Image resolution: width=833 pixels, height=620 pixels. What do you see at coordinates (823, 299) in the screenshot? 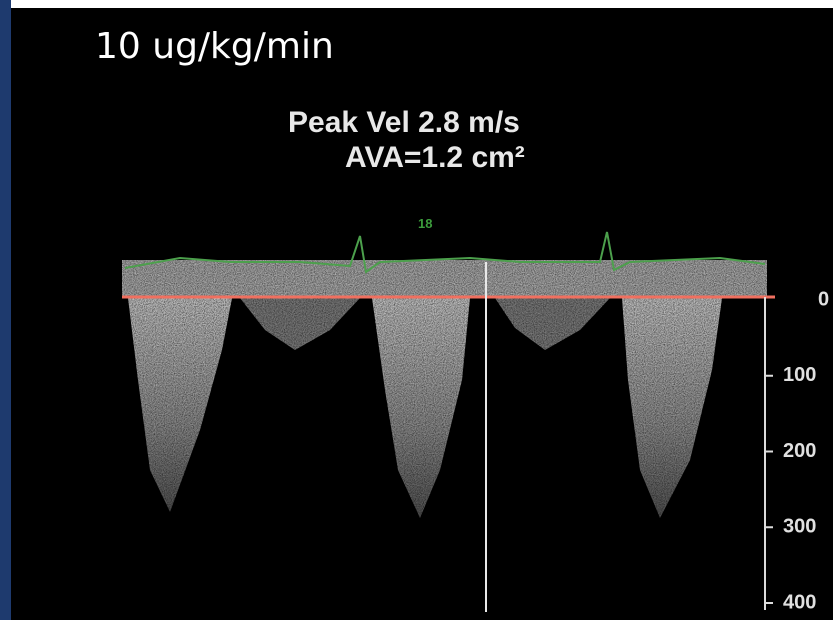
I see `scale-label: 0` at bounding box center [823, 299].